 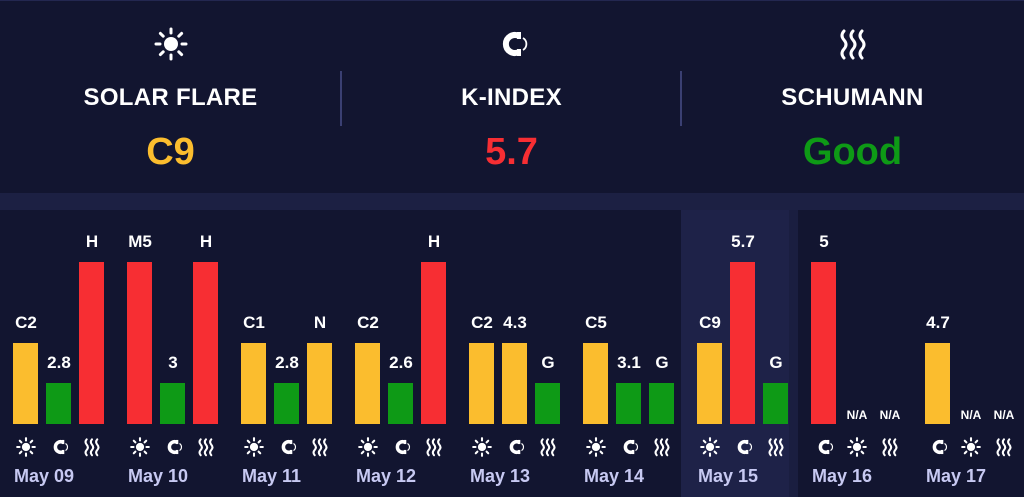 I want to click on day-column: M5 3 H May 10, so click(x=171, y=353).